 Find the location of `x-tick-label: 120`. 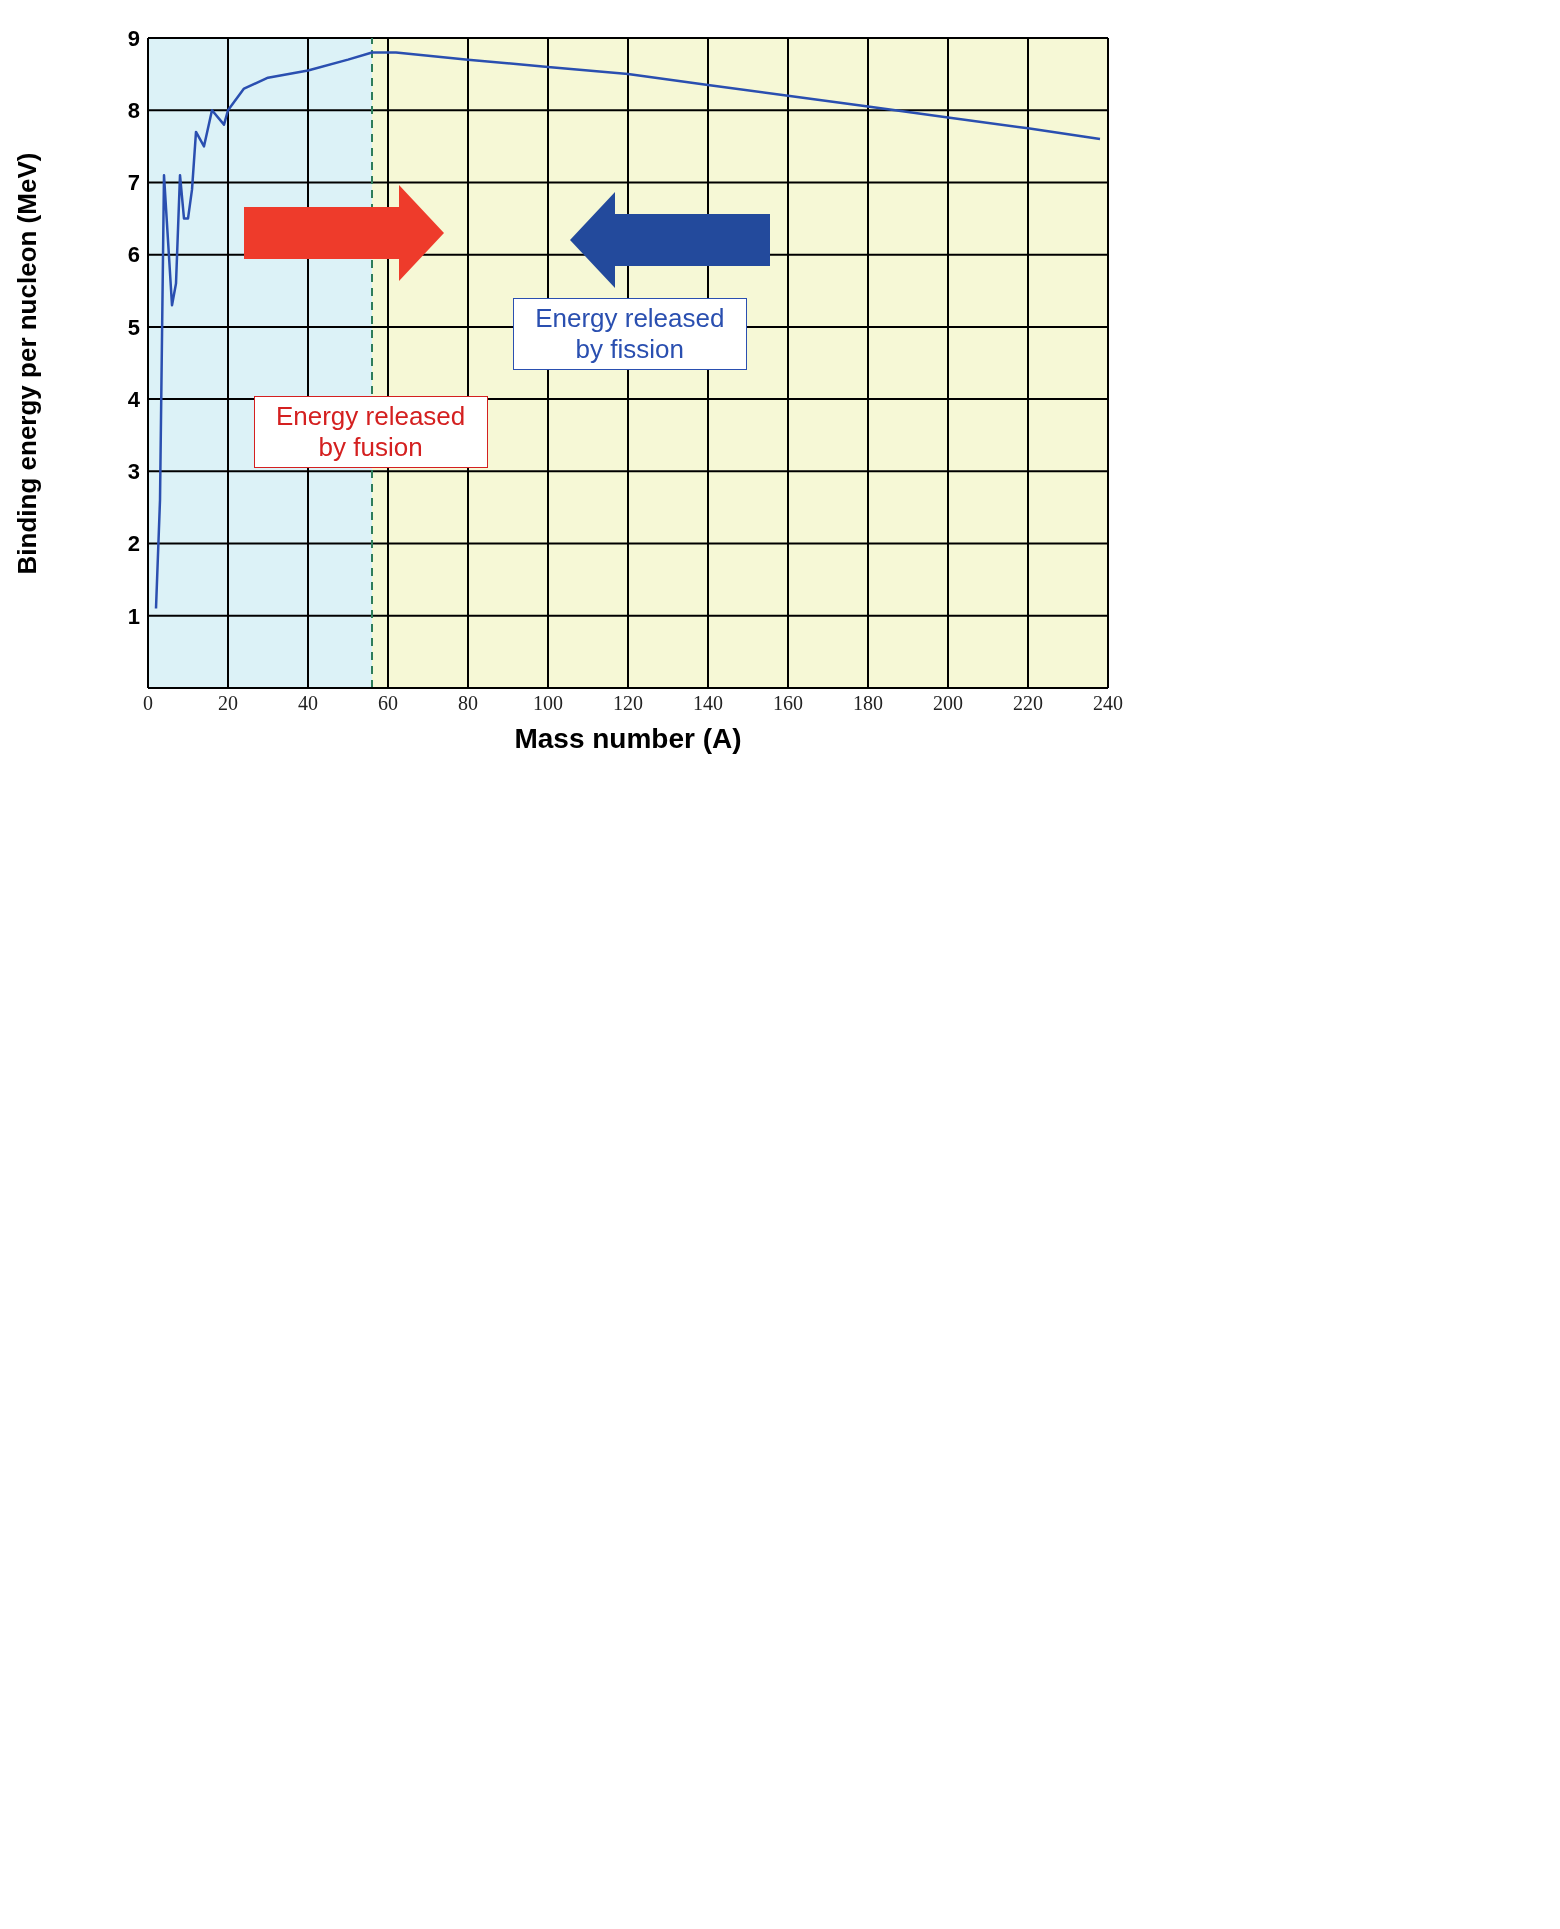

x-tick-label: 120 is located at coordinates (628, 703).